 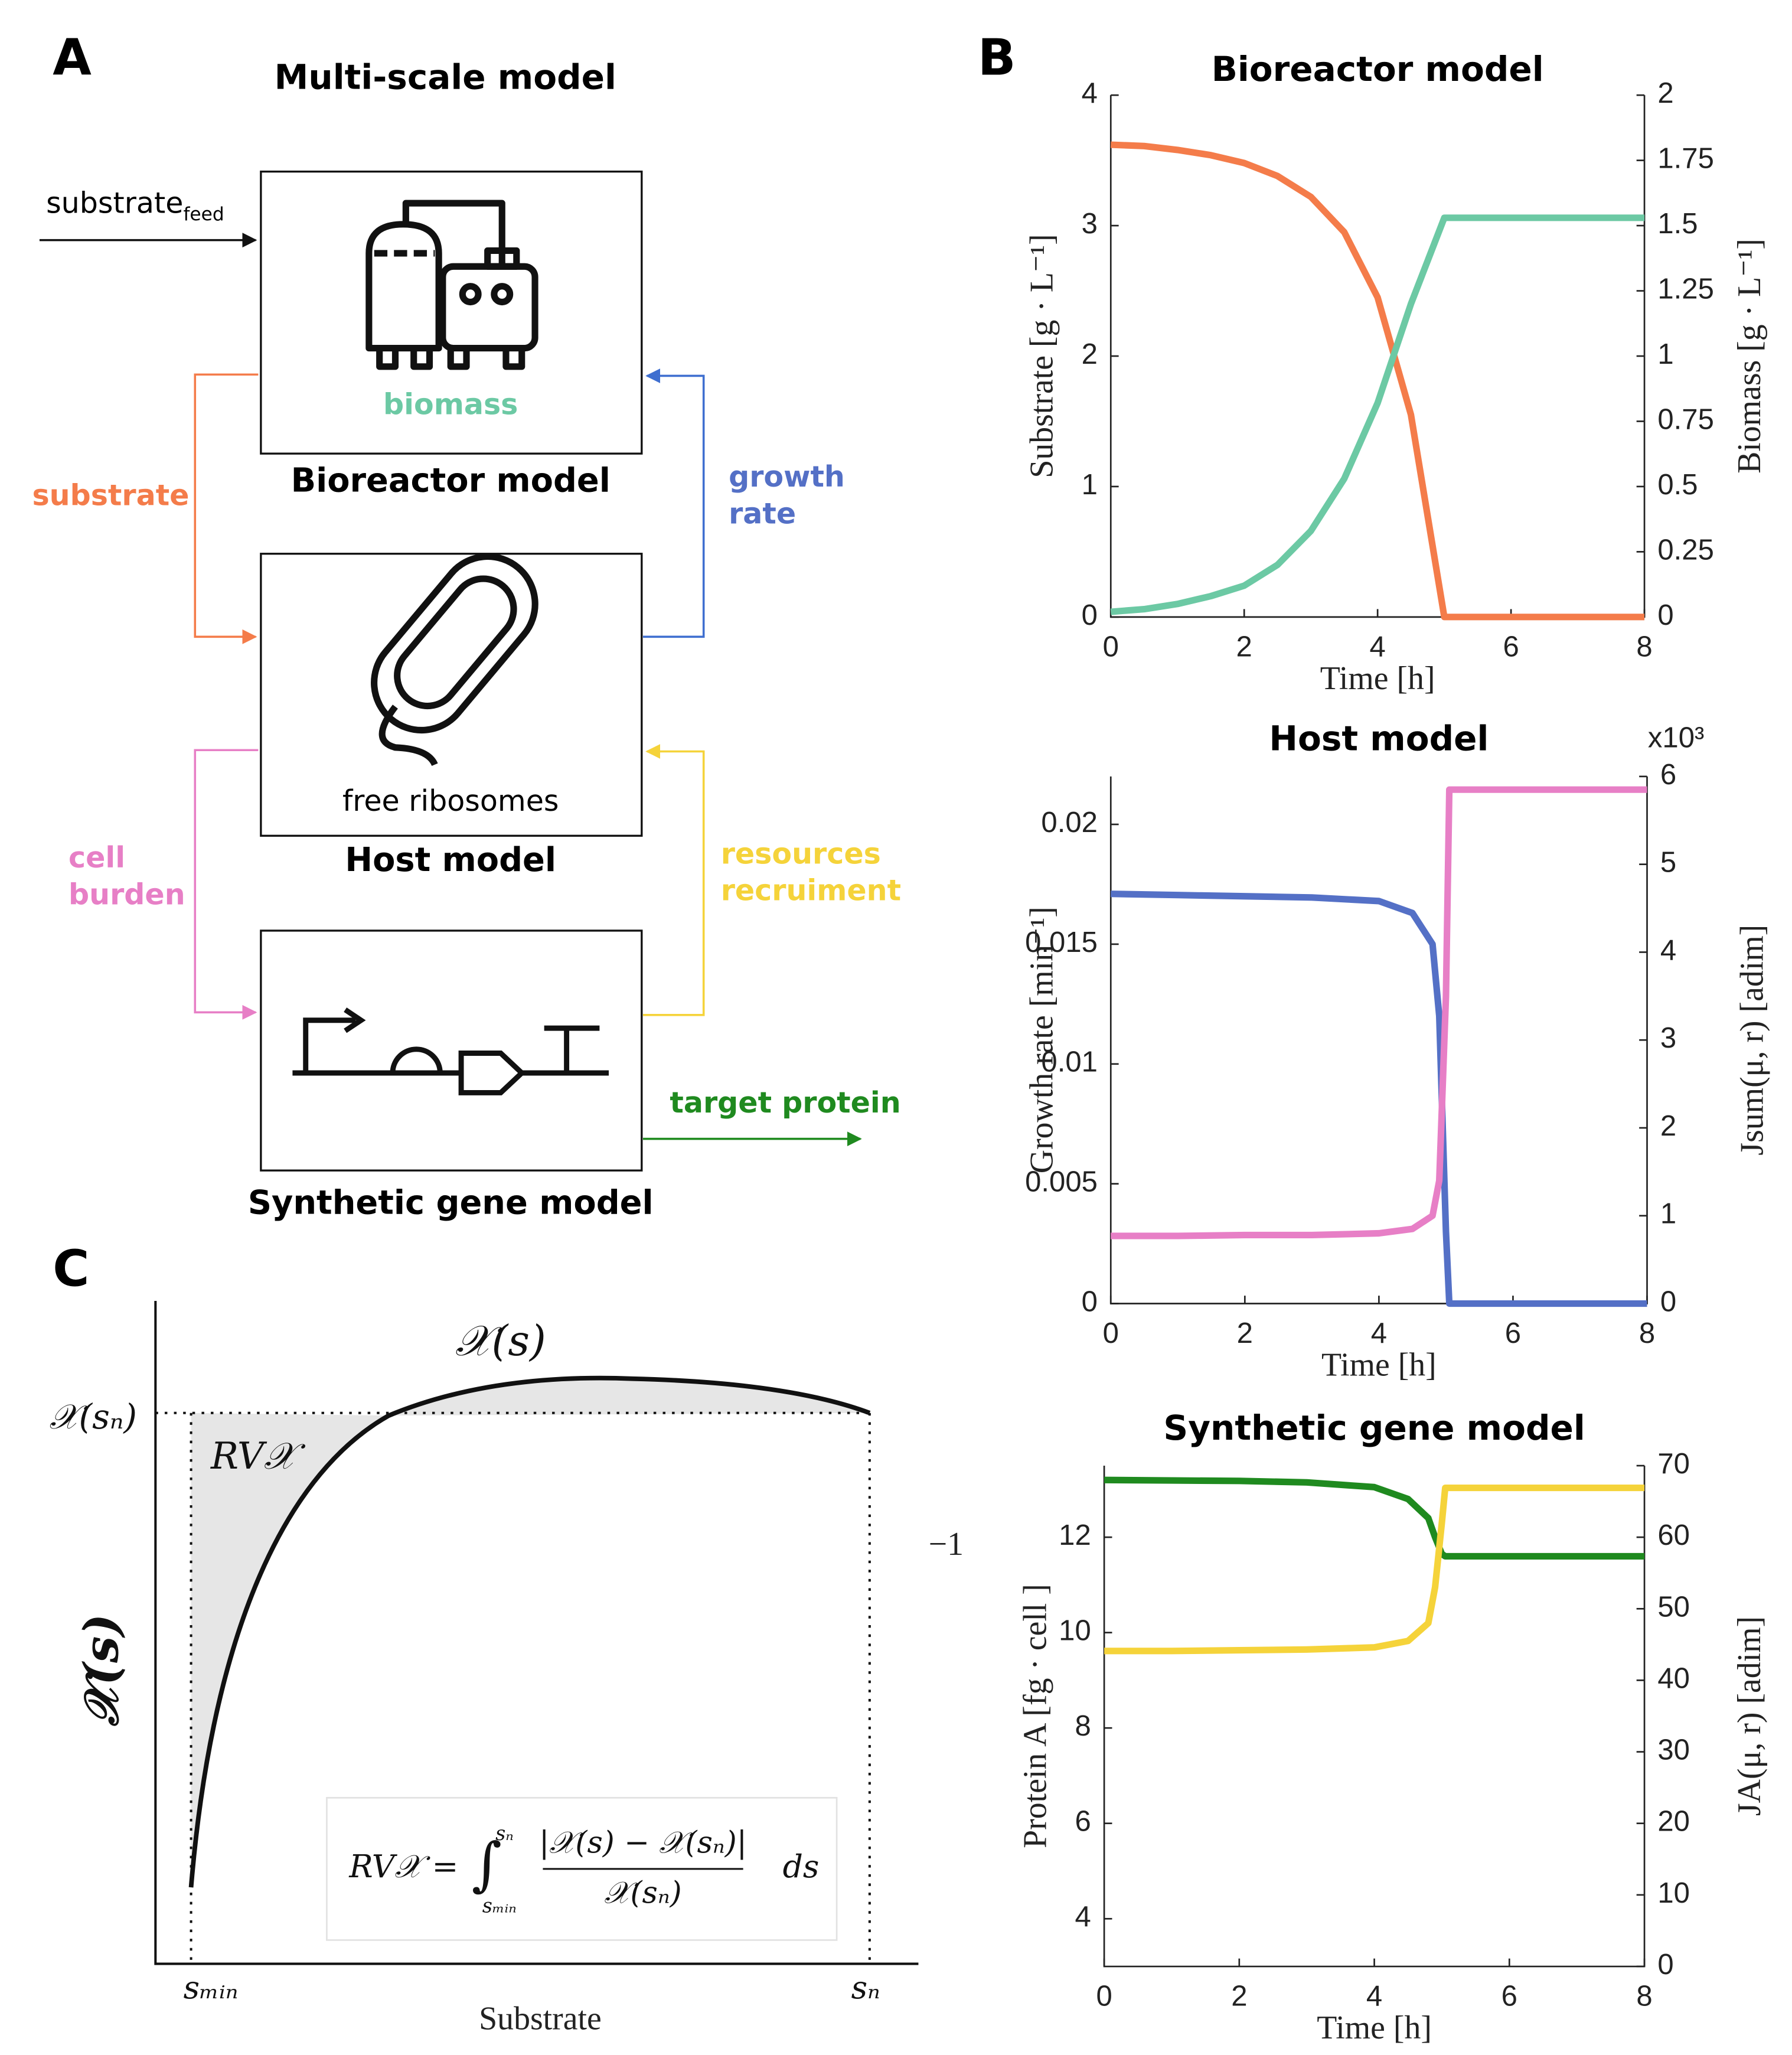 What do you see at coordinates (529, 1631) in the screenshot?
I see `curve` at bounding box center [529, 1631].